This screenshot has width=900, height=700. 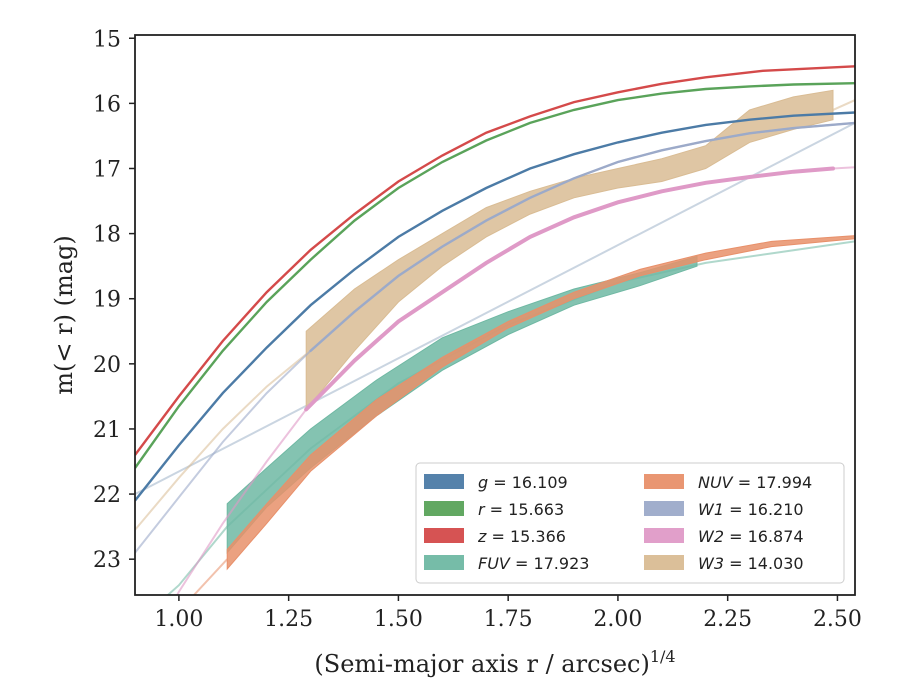 What do you see at coordinates (521, 509) in the screenshot?
I see `legend-label-r: r = 15.663` at bounding box center [521, 509].